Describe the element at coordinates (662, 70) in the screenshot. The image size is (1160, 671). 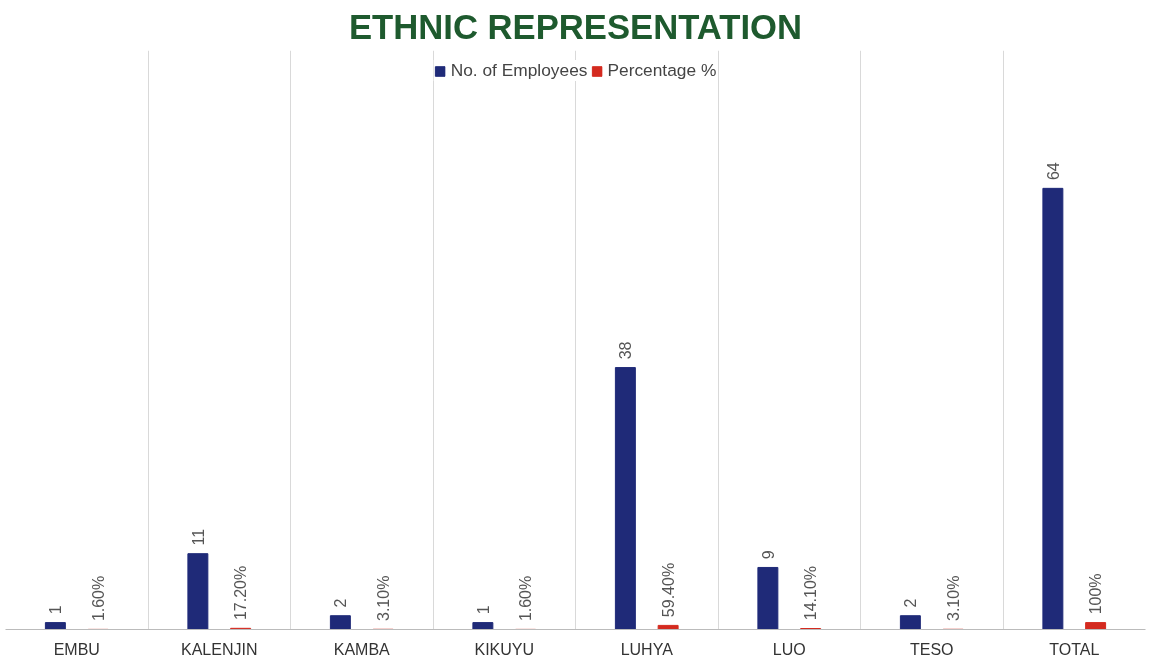
I see `legend-label: Percentage %` at that location.